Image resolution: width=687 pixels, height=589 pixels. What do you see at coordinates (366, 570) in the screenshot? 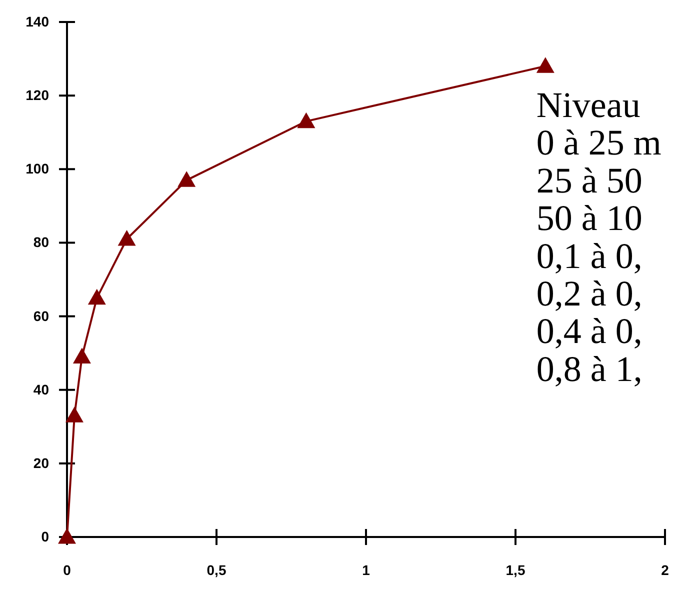
I see `x-tick-label: 1` at bounding box center [366, 570].